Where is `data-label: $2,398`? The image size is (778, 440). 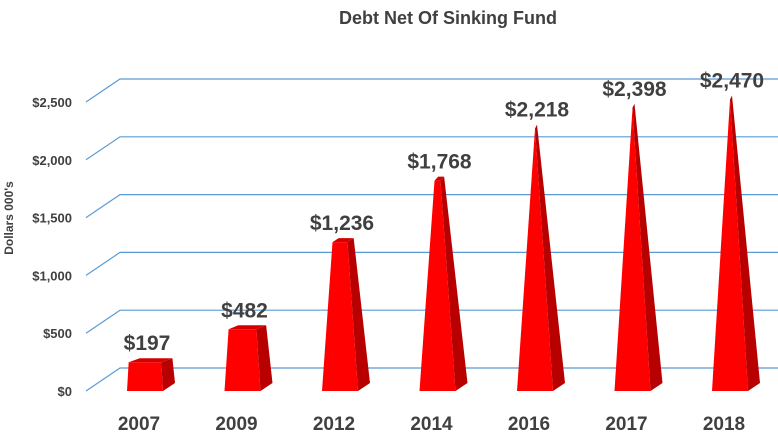 data-label: $2,398 is located at coordinates (634, 89).